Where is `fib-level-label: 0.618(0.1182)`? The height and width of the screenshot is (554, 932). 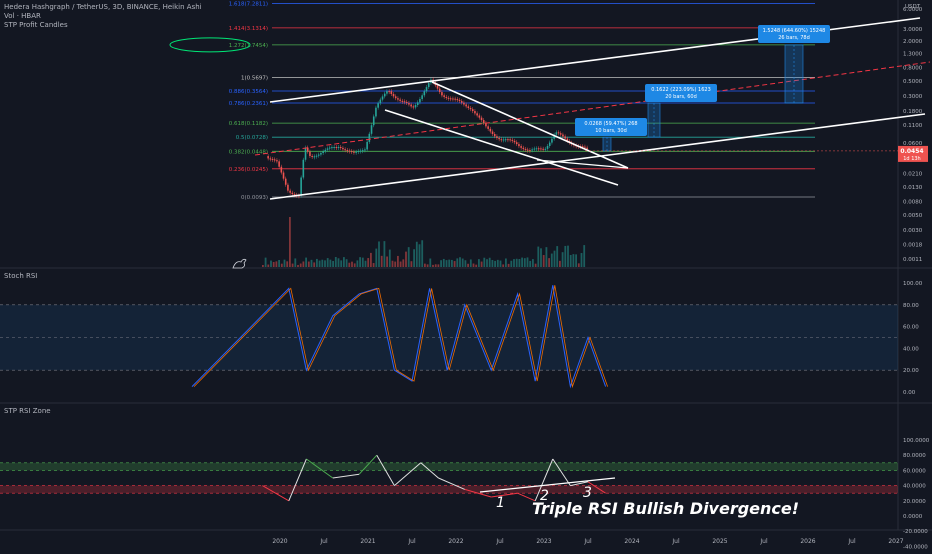 fib-level-label: 0.618(0.1182) is located at coordinates (248, 124).